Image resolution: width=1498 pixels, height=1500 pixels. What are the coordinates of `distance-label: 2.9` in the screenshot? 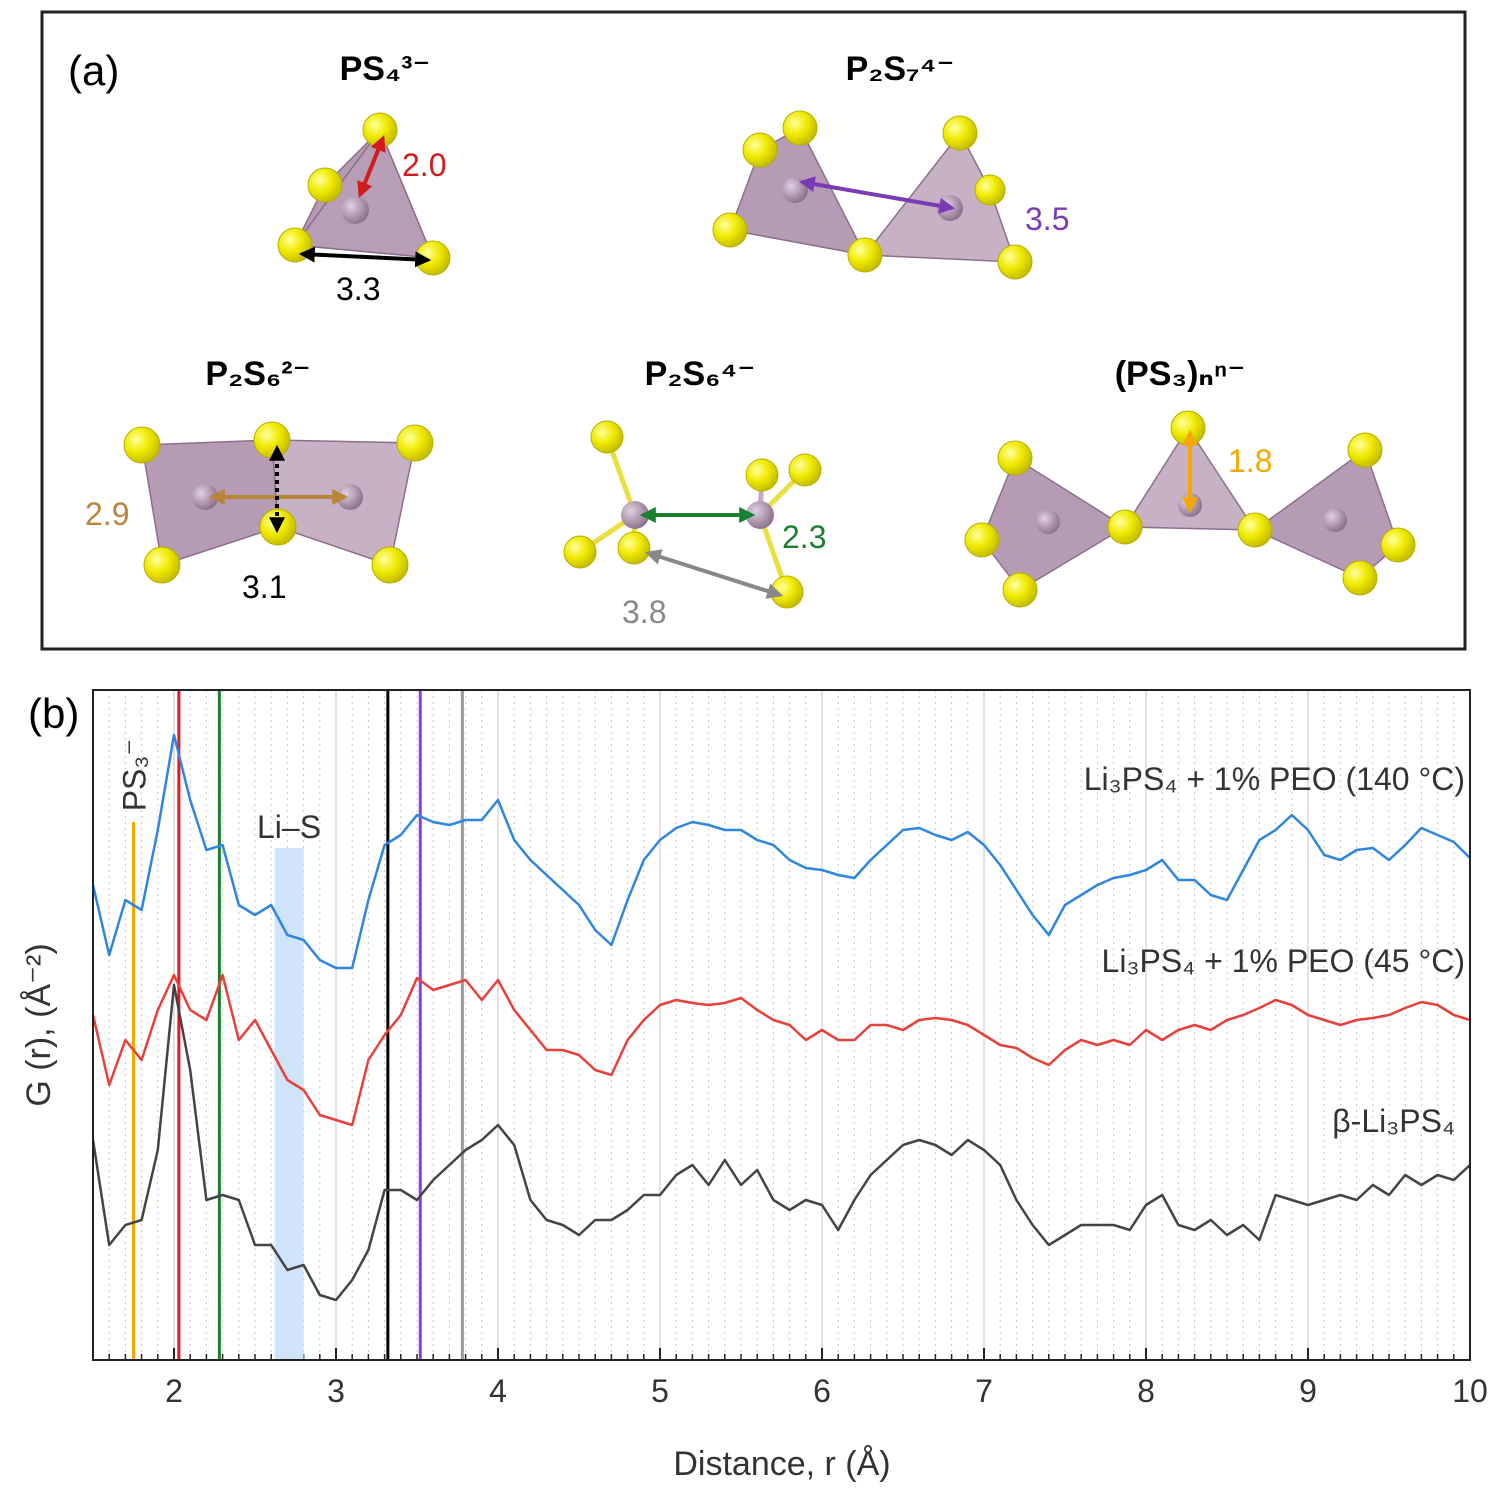 It's located at (107, 514).